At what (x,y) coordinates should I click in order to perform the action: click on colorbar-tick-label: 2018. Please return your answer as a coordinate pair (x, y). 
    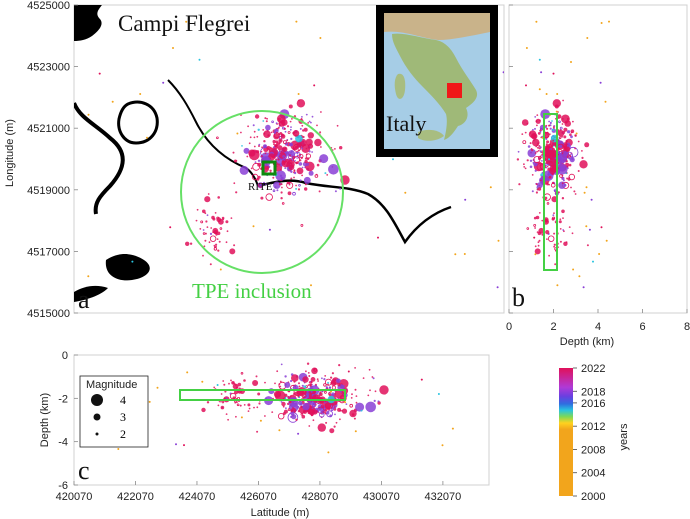
    Looking at the image, I should click on (593, 392).